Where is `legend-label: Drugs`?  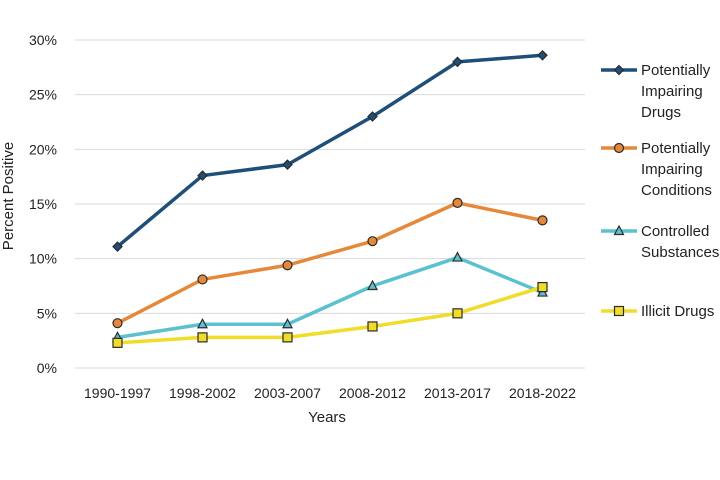
legend-label: Drugs is located at coordinates (661, 112).